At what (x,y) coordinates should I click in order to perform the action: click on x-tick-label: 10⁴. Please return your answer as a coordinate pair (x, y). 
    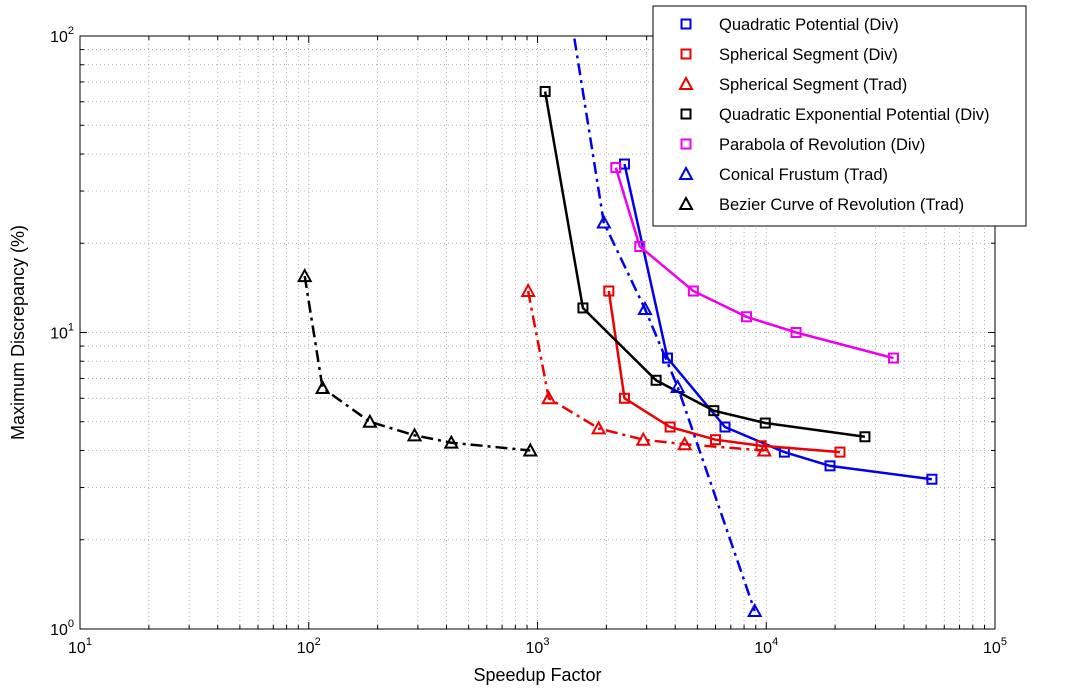
    Looking at the image, I should click on (766, 646).